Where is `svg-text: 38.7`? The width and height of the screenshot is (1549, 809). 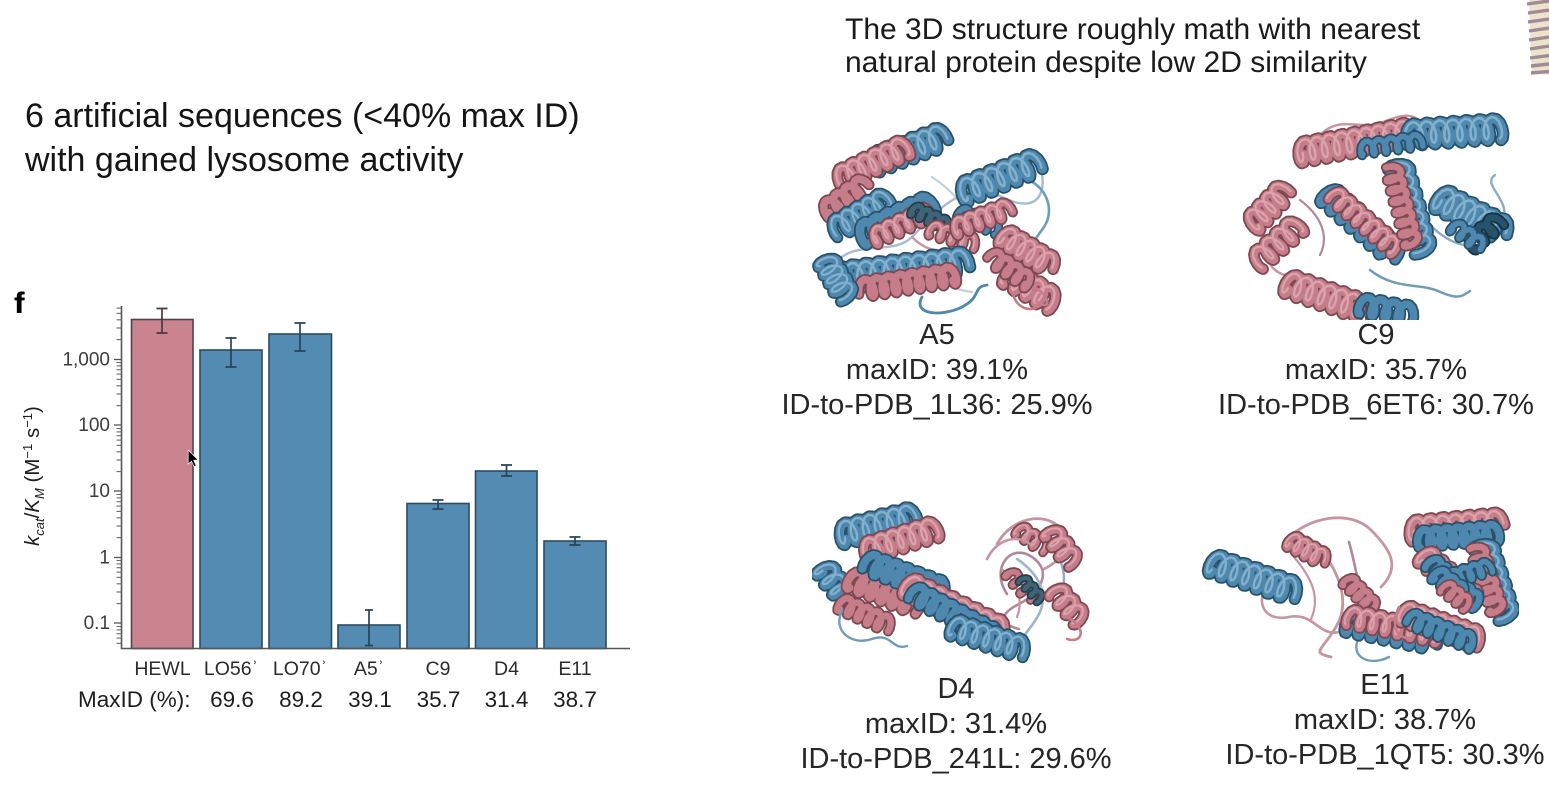 svg-text: 38.7 is located at coordinates (575, 699).